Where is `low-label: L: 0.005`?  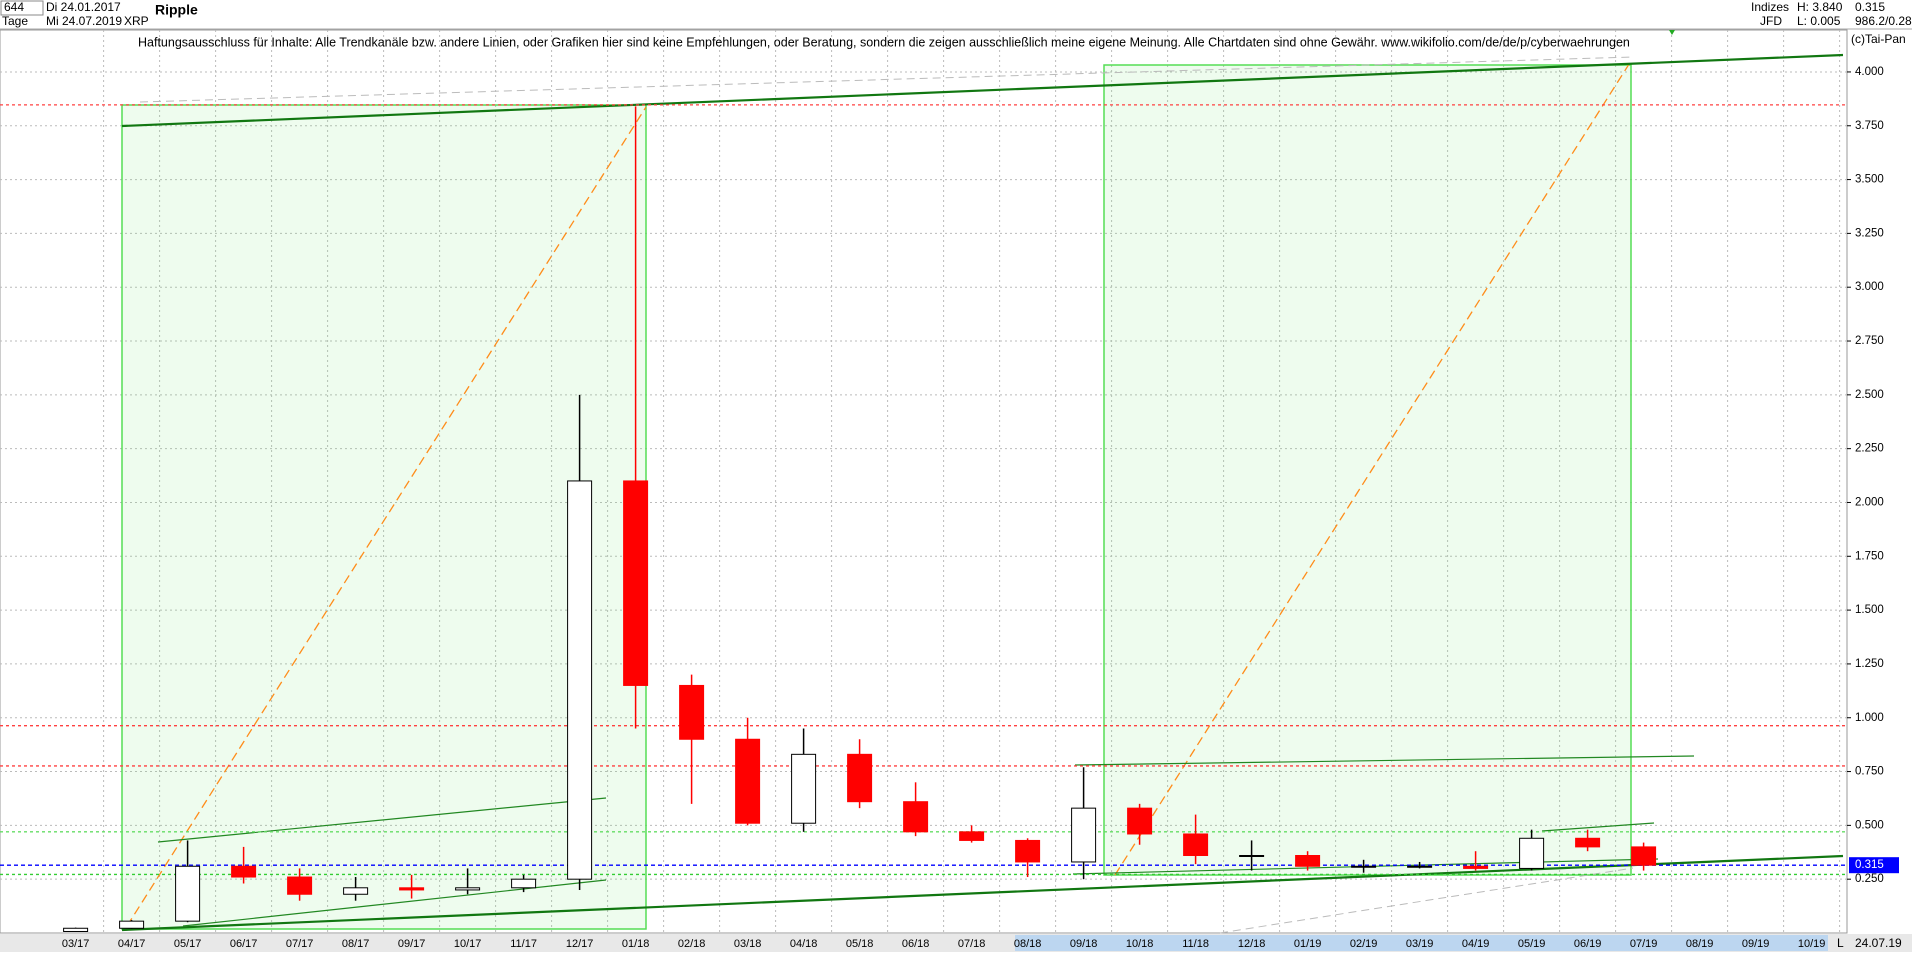 low-label: L: 0.005 is located at coordinates (1819, 21).